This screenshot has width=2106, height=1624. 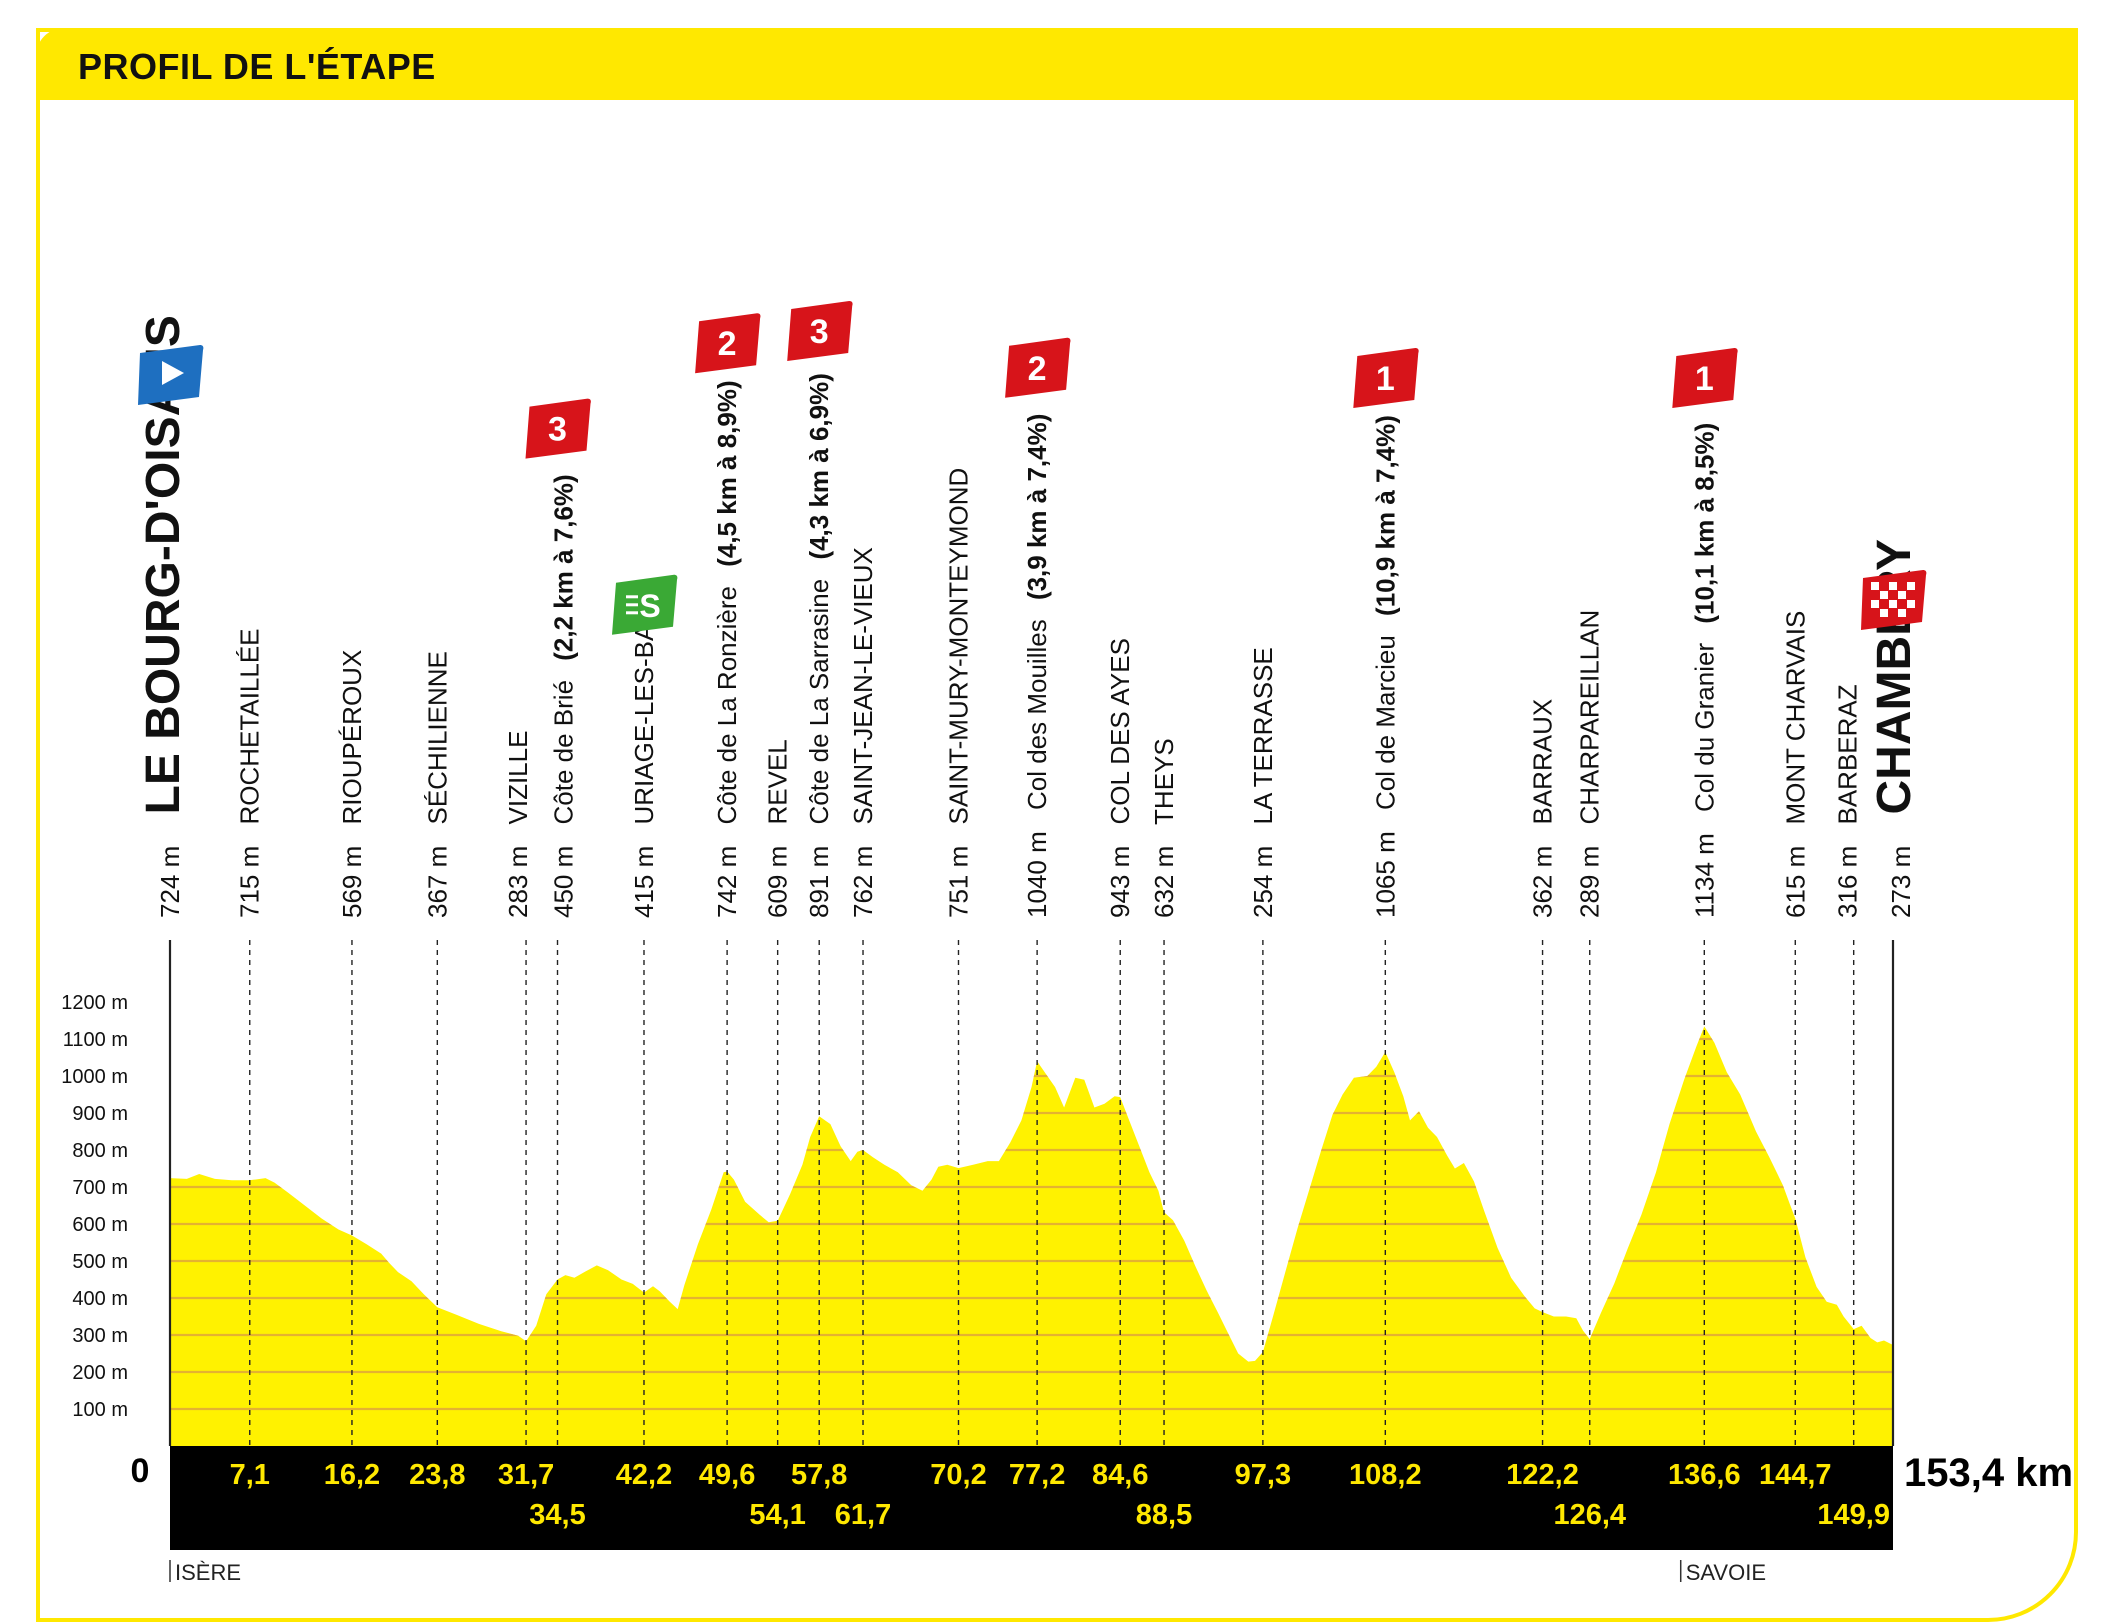 I want to click on start-arrow-icon, so click(x=173, y=373).